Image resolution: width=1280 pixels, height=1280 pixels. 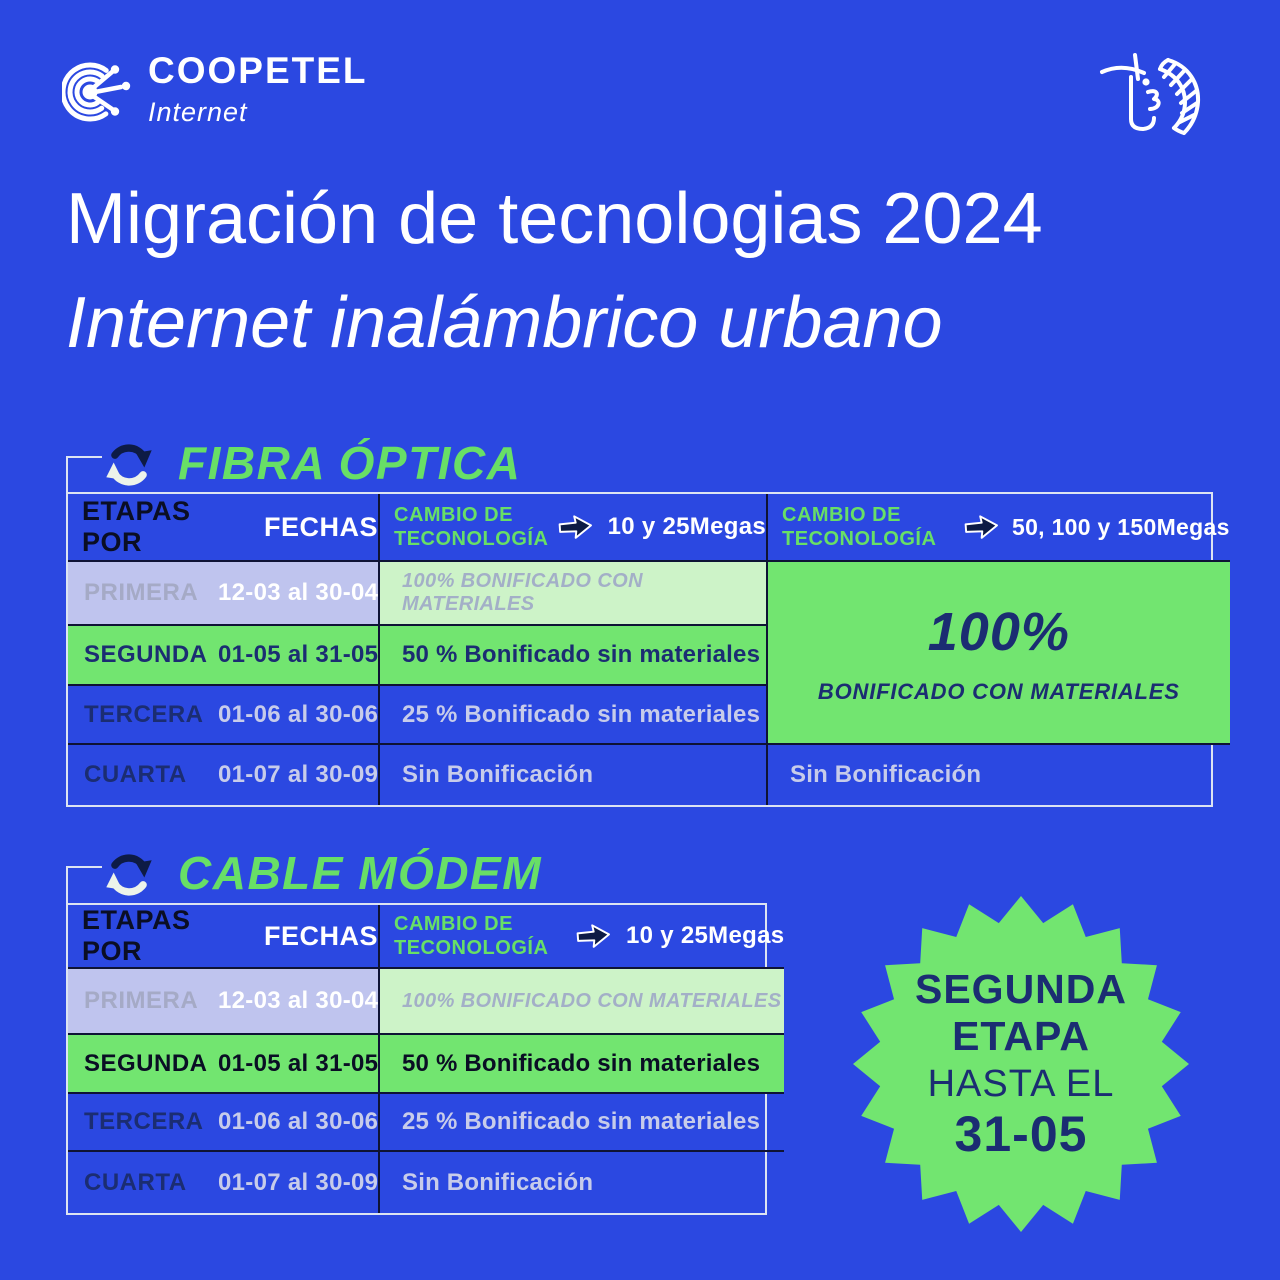 What do you see at coordinates (1121, 526) in the screenshot?
I see `speed-50-100-150: 50, 100 y 150Megas` at bounding box center [1121, 526].